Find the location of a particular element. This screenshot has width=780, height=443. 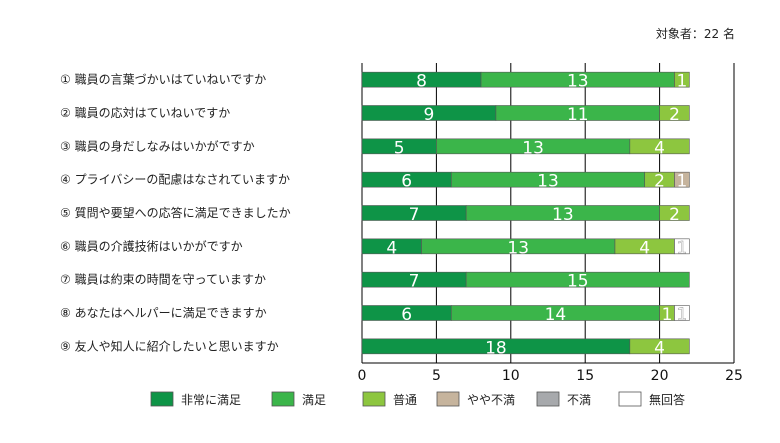

data-label: 15 is located at coordinates (578, 282).